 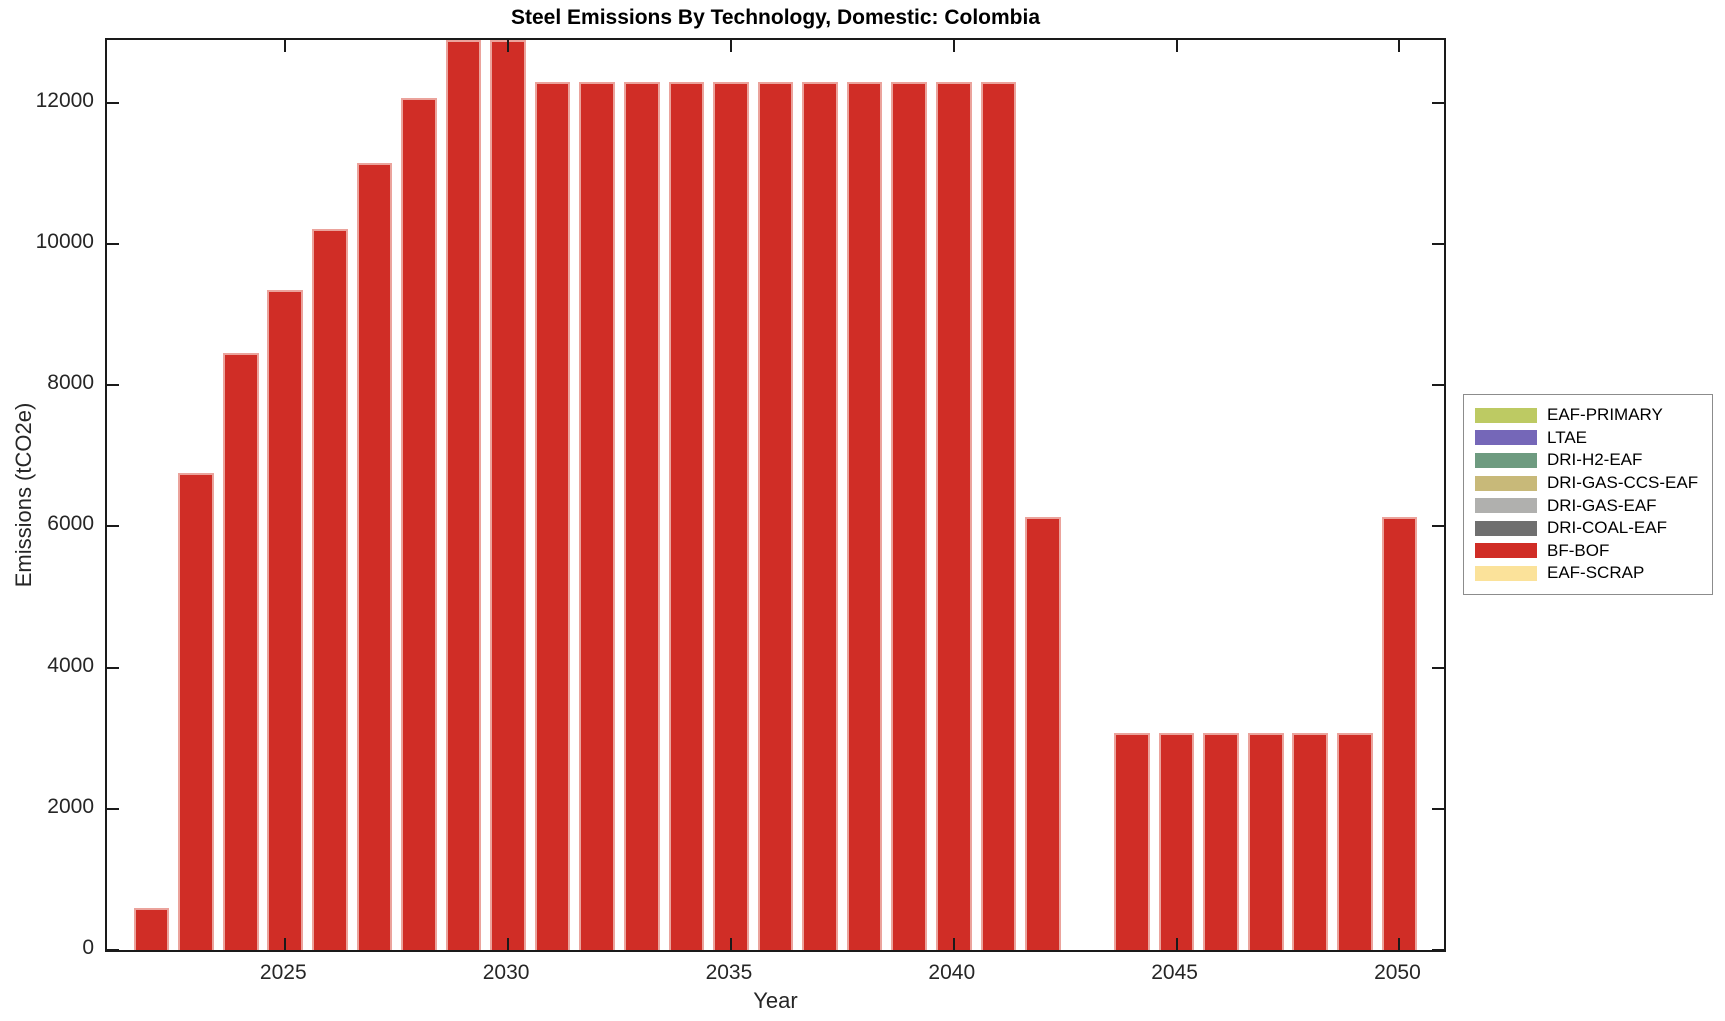 I want to click on legend-swatch-eaf-primary, so click(x=1506, y=415).